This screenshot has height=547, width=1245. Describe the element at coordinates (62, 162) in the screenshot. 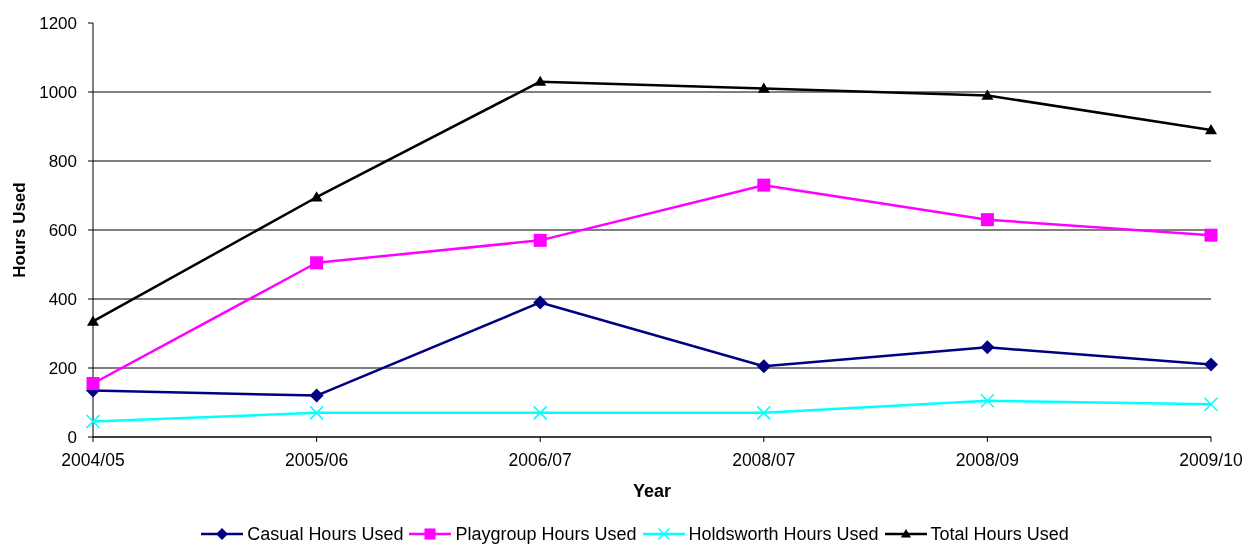

I see `y-tick-label: 800` at that location.